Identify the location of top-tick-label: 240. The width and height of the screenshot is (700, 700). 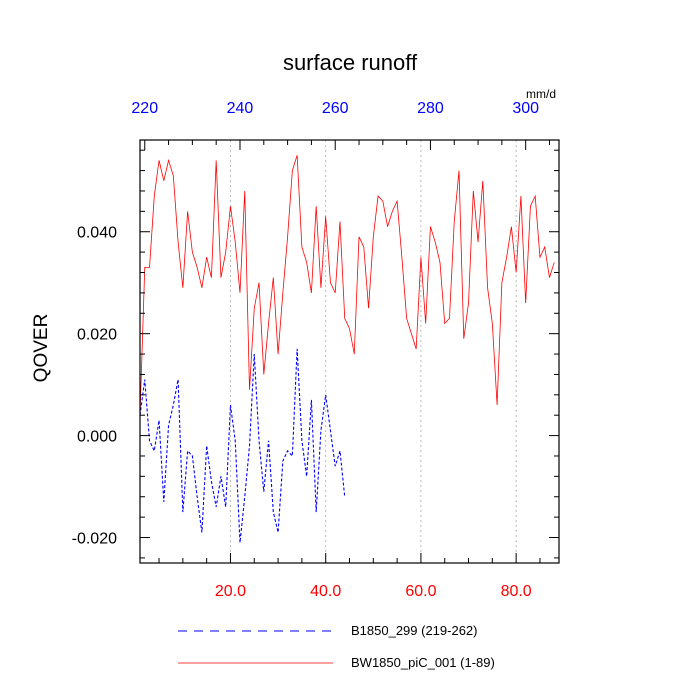
(240, 108).